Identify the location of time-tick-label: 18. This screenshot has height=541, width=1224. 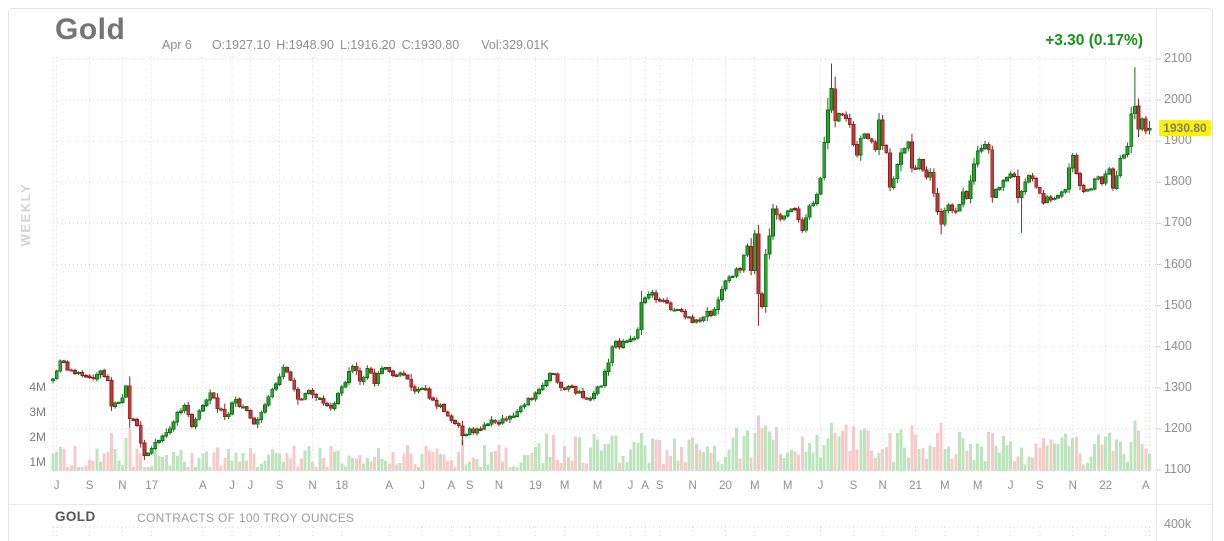
(342, 486).